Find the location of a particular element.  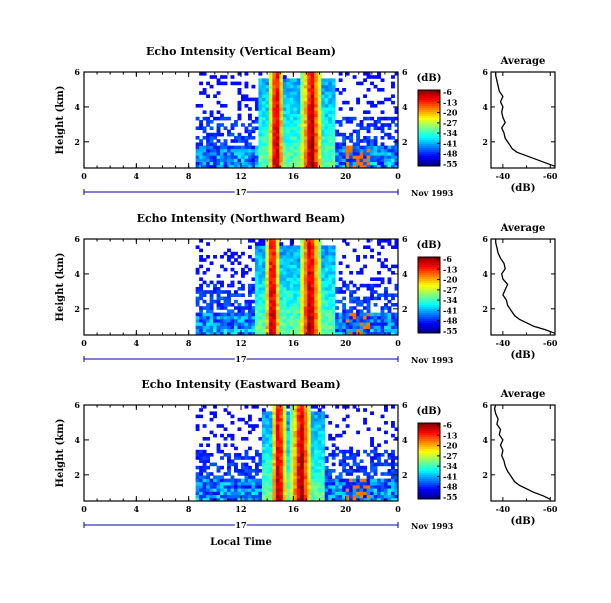

x-tick-label: 0 is located at coordinates (84, 343).